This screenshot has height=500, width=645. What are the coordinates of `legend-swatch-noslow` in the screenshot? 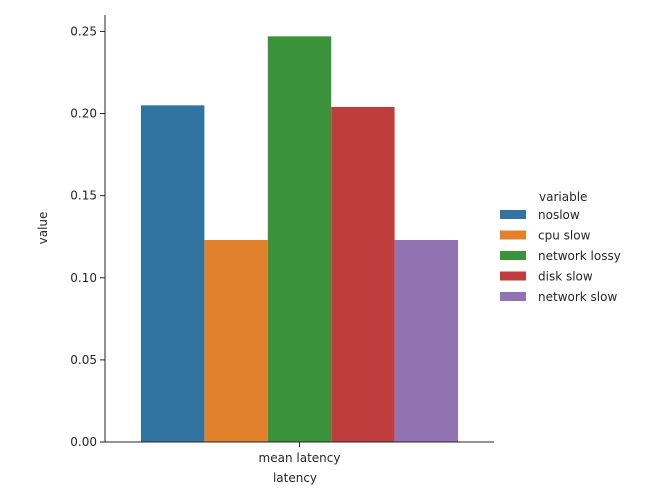 It's located at (513, 214).